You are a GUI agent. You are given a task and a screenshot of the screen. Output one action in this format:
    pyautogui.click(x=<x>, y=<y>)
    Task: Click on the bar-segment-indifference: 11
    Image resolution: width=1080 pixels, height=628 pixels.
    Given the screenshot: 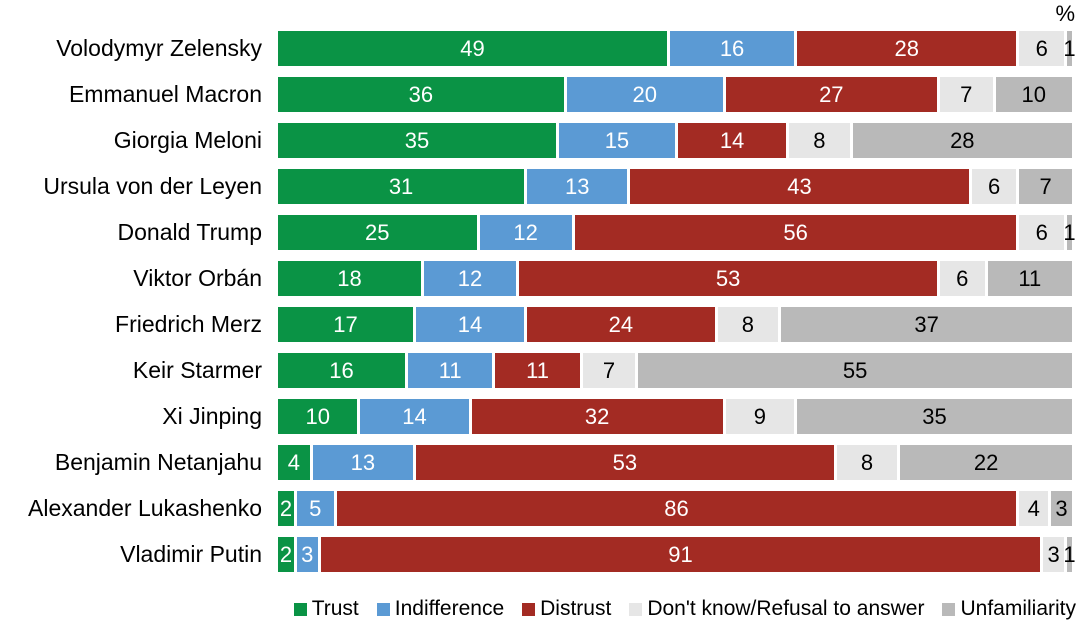 What is the action you would take?
    pyautogui.click(x=449, y=370)
    